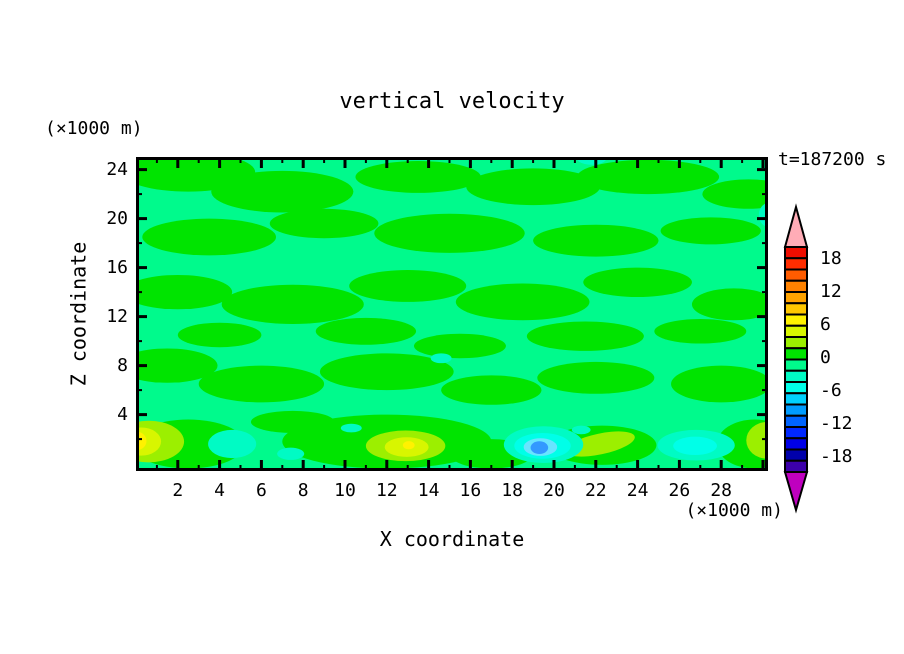 This screenshot has height=654, width=904. What do you see at coordinates (178, 490) in the screenshot?
I see `x-tick-label: 2` at bounding box center [178, 490].